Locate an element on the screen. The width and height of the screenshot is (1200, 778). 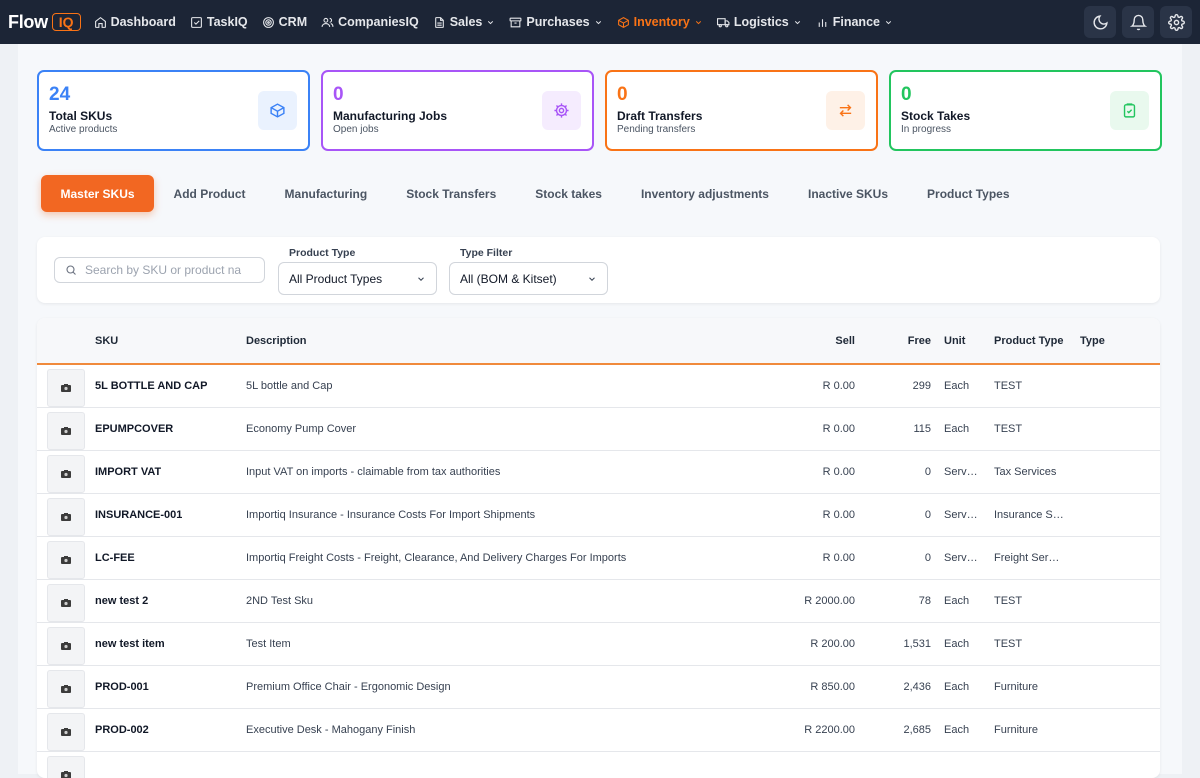
product-type-select: All Product Types is located at coordinates (357, 278).